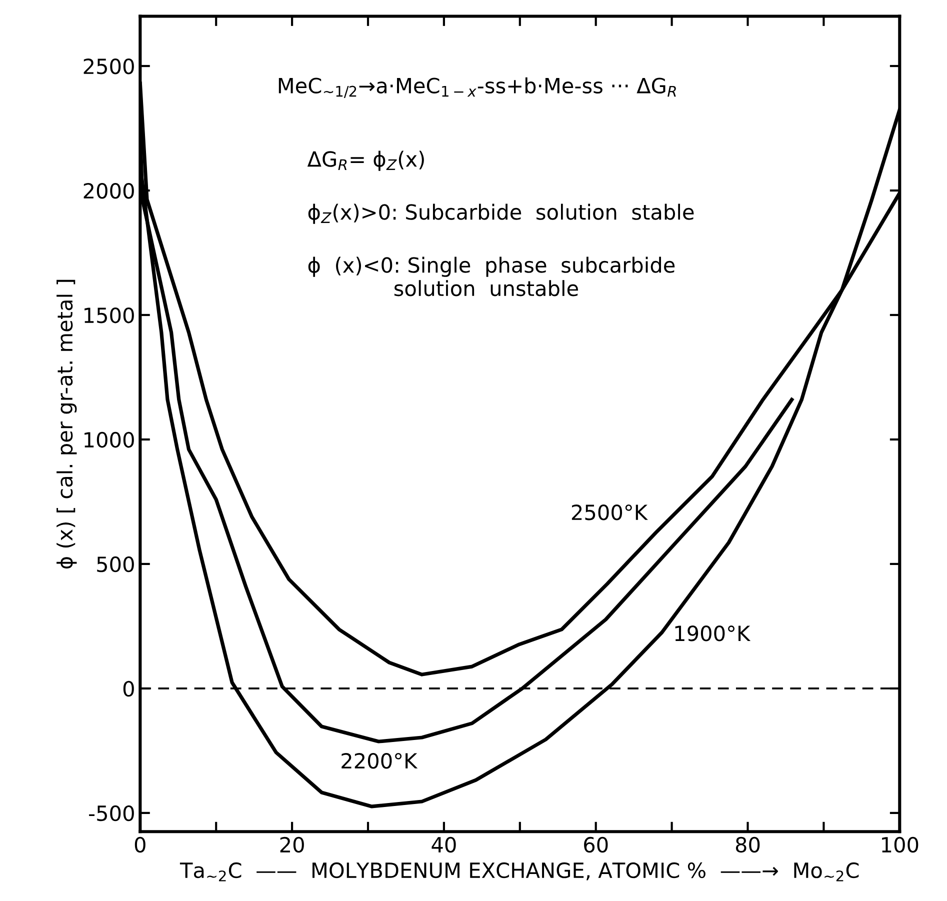 The height and width of the screenshot is (901, 947). What do you see at coordinates (748, 844) in the screenshot?
I see `x-tick-label: 80` at bounding box center [748, 844].